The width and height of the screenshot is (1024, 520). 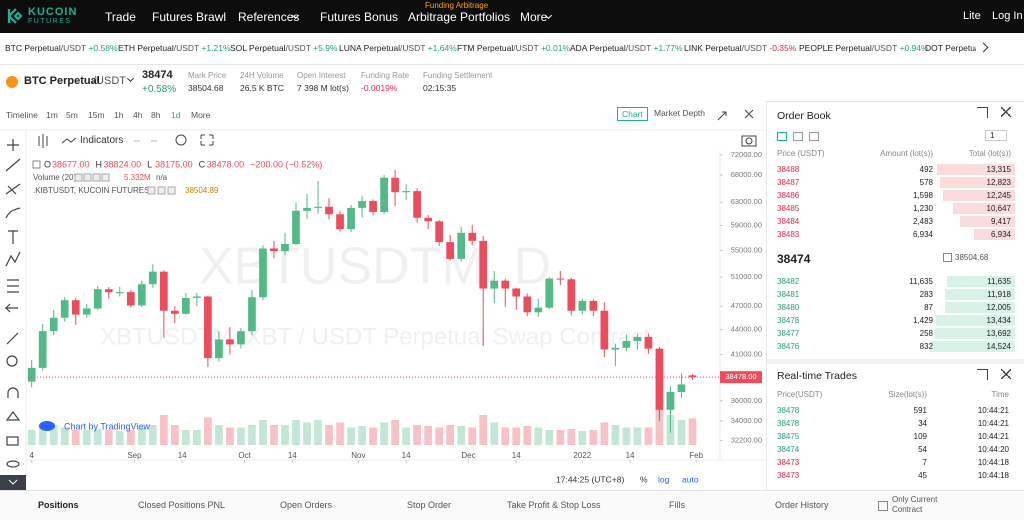 What do you see at coordinates (998, 307) in the screenshot?
I see `book-total: 12,005` at bounding box center [998, 307].